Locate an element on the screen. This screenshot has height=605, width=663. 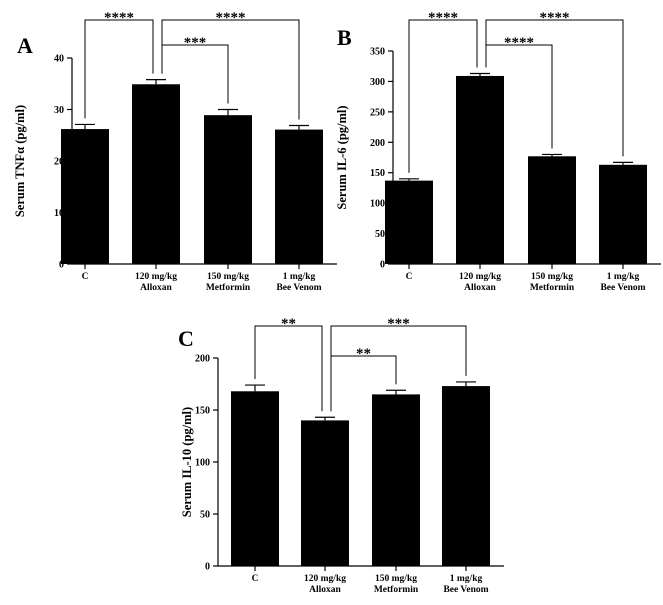
y-tick-label: 20 is located at coordinates (59, 162).